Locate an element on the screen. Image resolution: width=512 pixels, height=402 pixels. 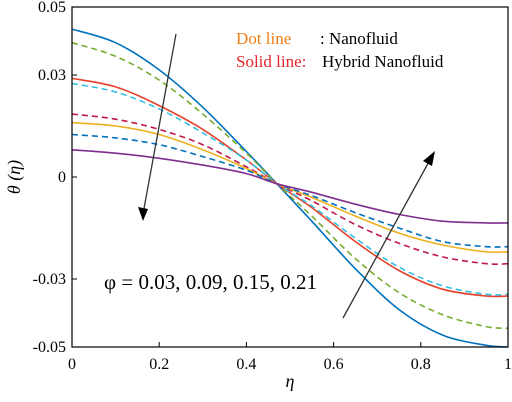
legend-solid-line-label: Solid line: is located at coordinates (271, 61).